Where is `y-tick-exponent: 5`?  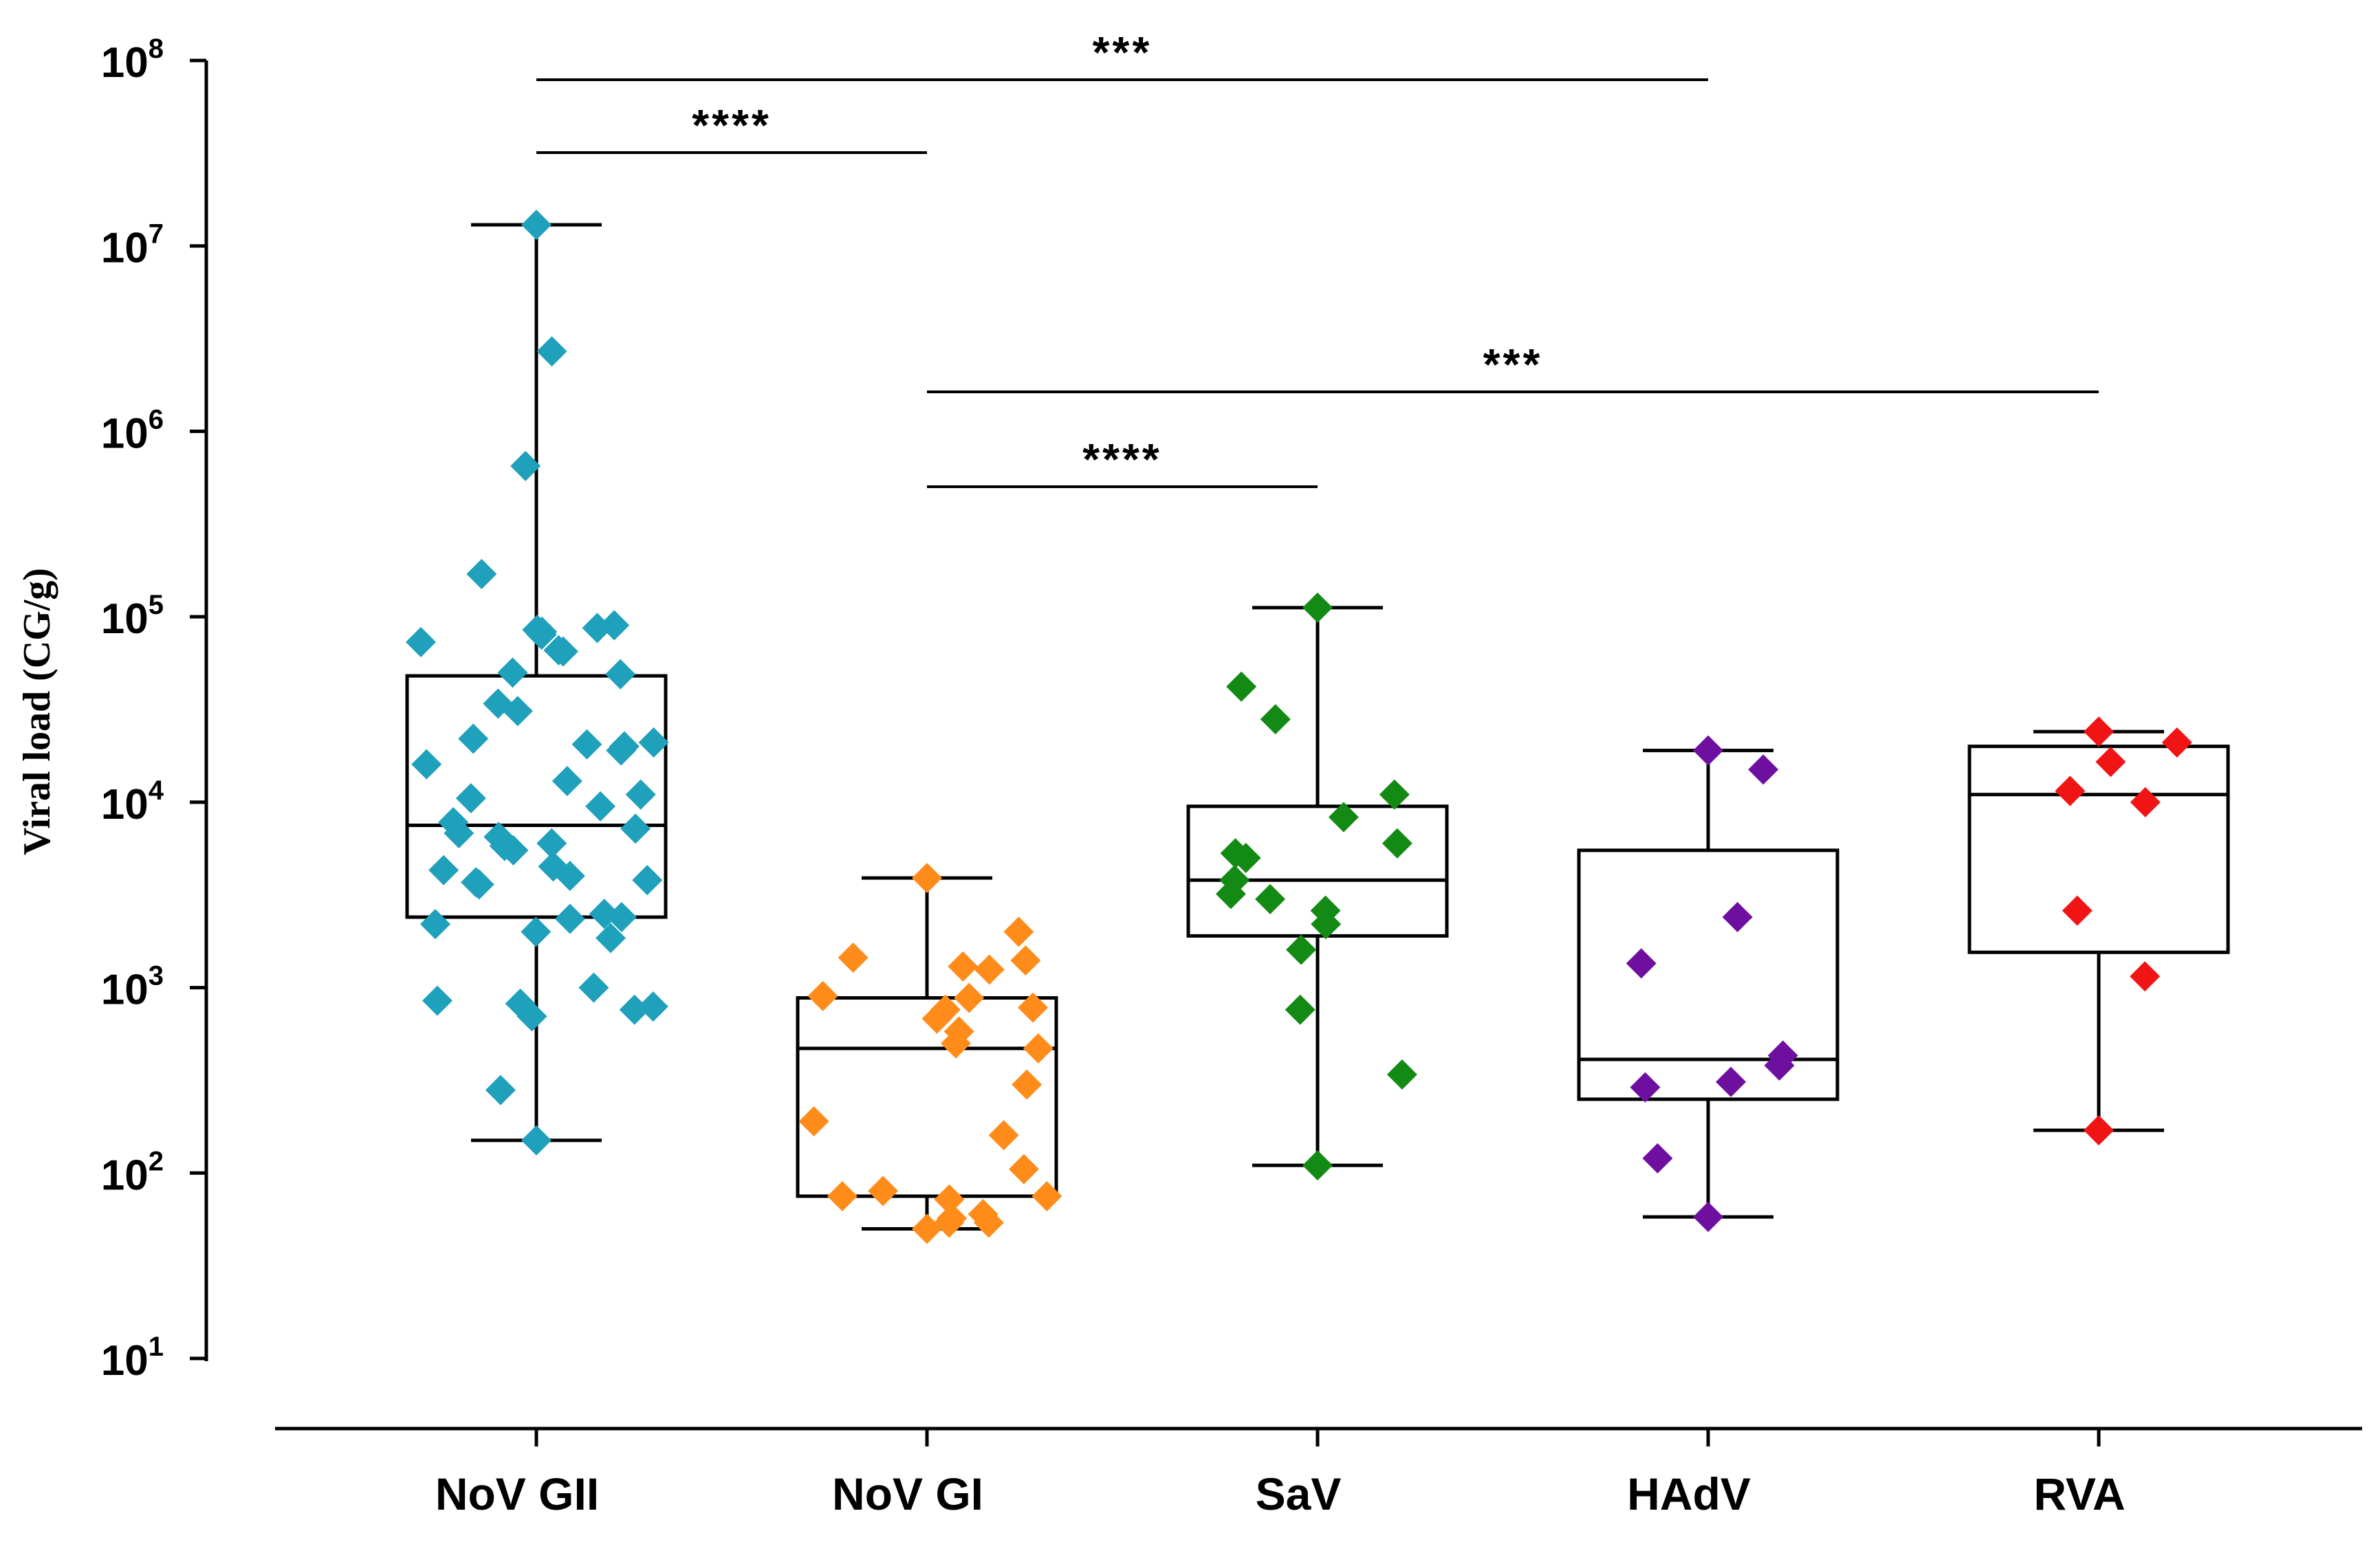
y-tick-exponent: 5 is located at coordinates (156, 605).